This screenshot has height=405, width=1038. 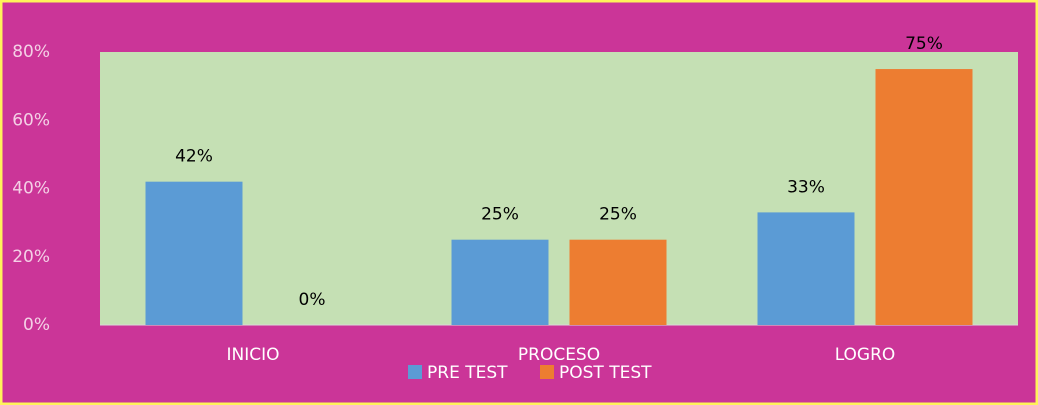 I want to click on y-tick-label: 80%, so click(x=31, y=52).